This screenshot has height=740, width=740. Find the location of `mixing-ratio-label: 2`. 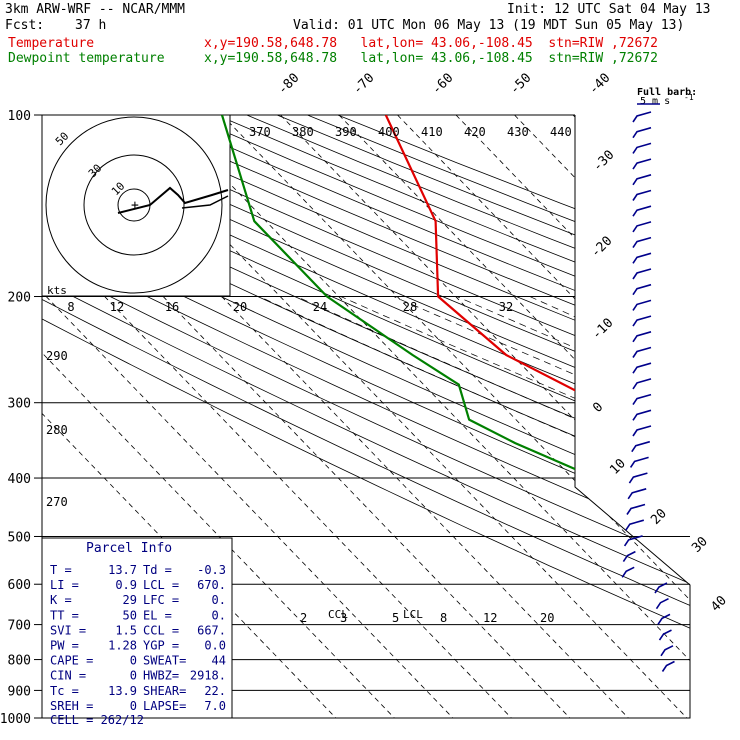

mixing-ratio-label: 2 is located at coordinates (303, 618).